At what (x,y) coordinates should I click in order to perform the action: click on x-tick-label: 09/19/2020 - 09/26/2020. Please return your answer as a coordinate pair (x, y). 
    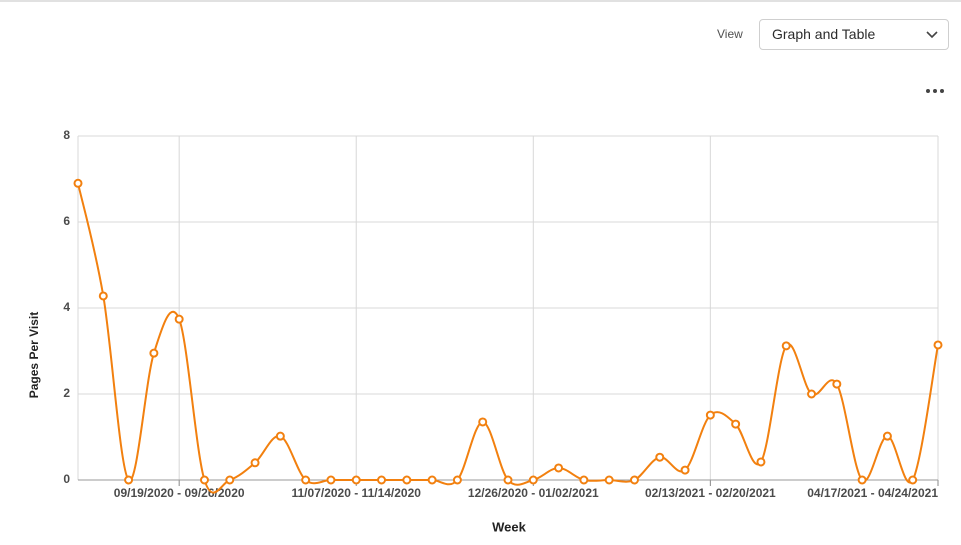
    Looking at the image, I should click on (179, 493).